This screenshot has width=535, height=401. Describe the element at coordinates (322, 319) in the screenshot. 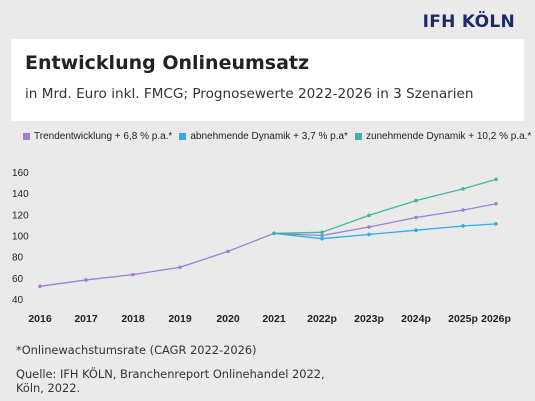

I see `x-tick-label: 2022p` at that location.